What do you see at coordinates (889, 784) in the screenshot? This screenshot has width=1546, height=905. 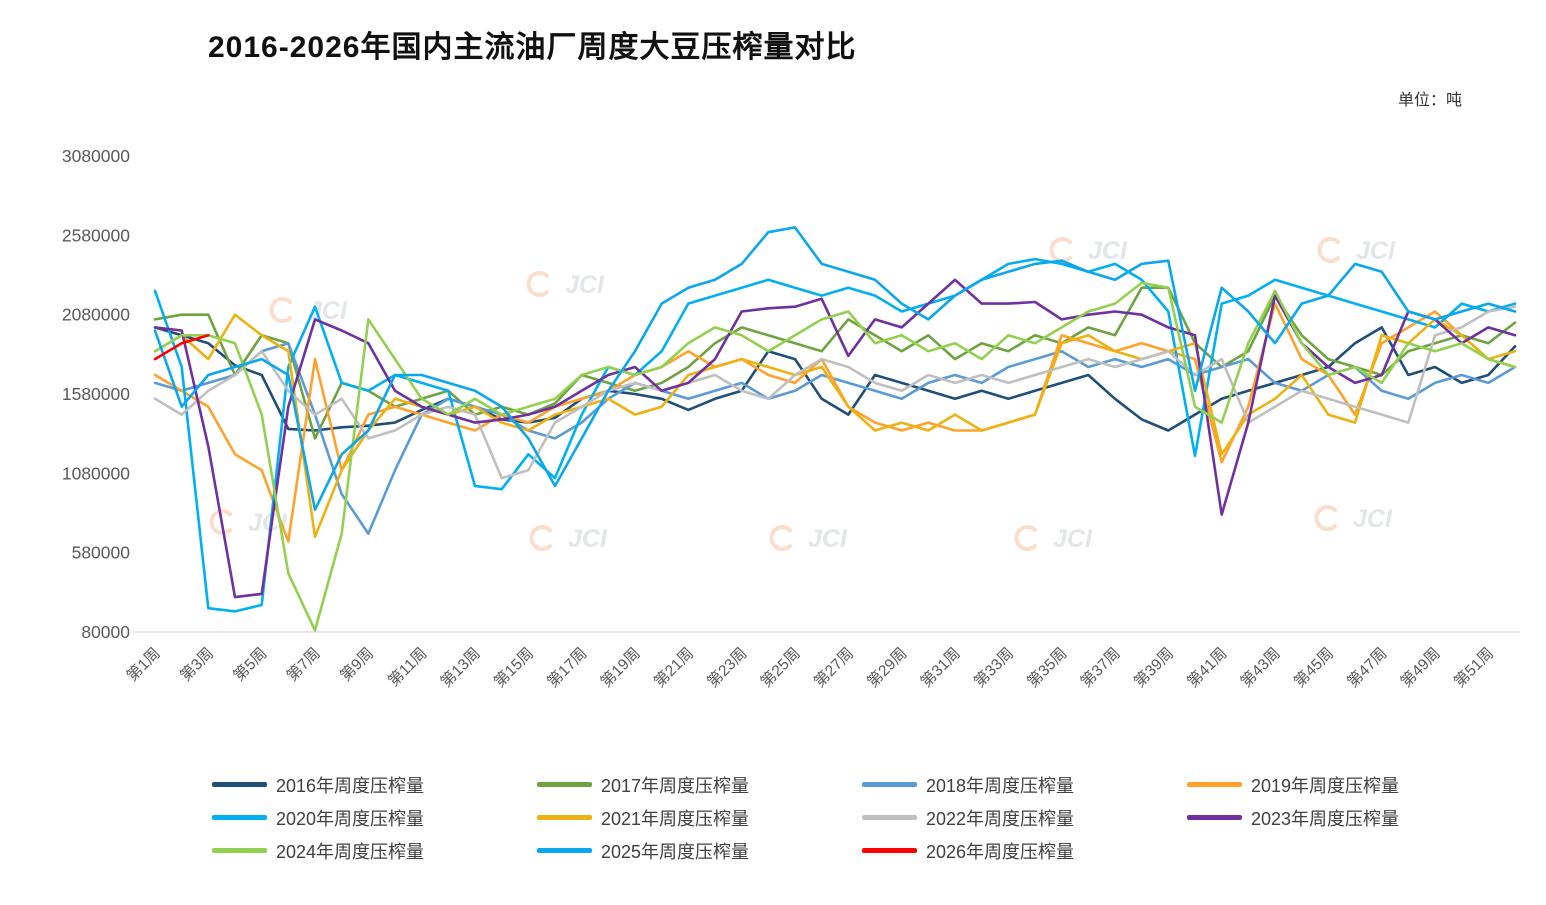 I see `legend-swatch-2018` at bounding box center [889, 784].